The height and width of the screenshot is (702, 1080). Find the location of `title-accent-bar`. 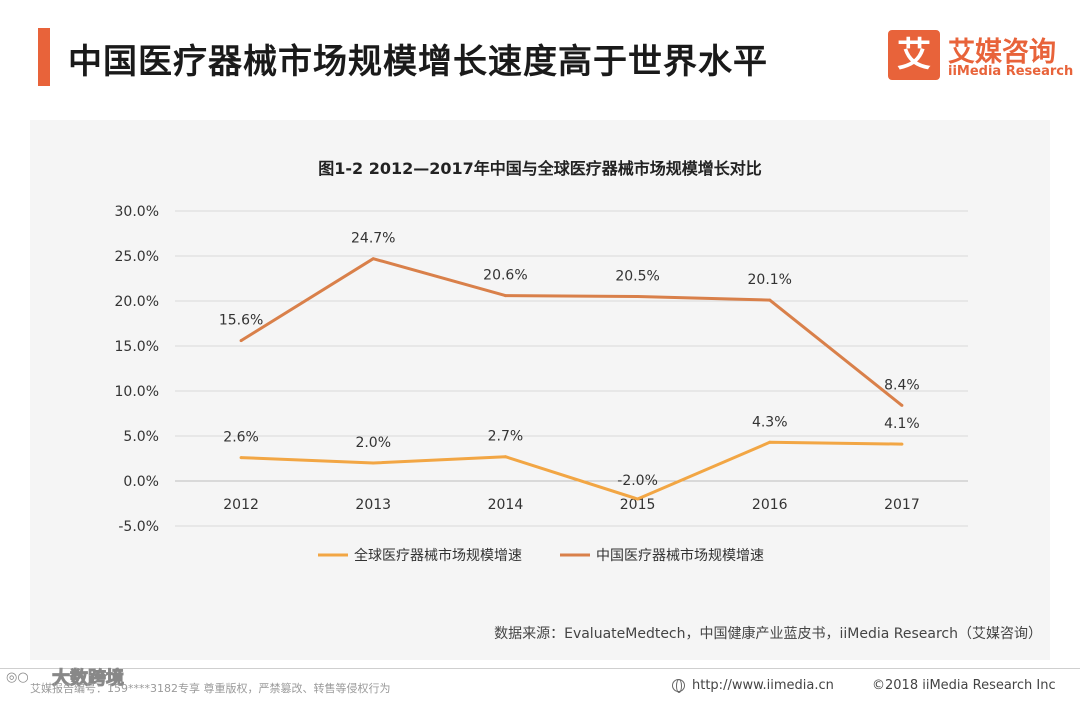

title-accent-bar is located at coordinates (44, 57).